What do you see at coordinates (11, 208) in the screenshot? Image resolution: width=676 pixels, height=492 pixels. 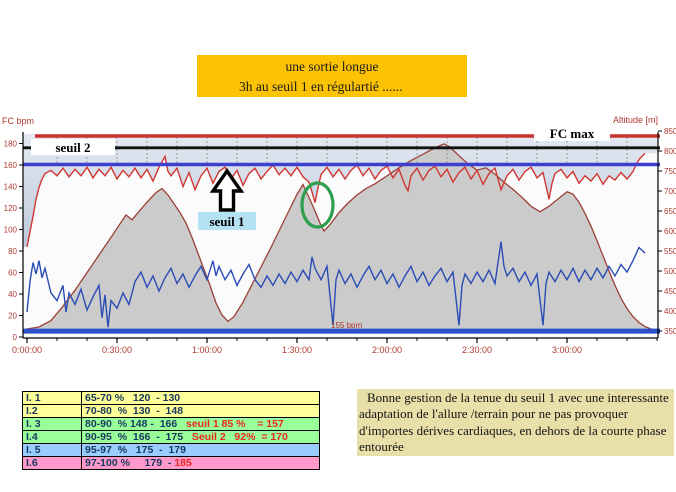 I see `left-tick-label: 120` at bounding box center [11, 208].